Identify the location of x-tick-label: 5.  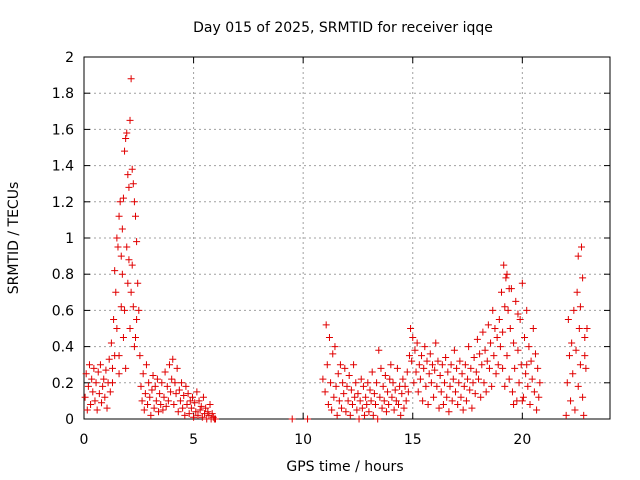
(193, 440).